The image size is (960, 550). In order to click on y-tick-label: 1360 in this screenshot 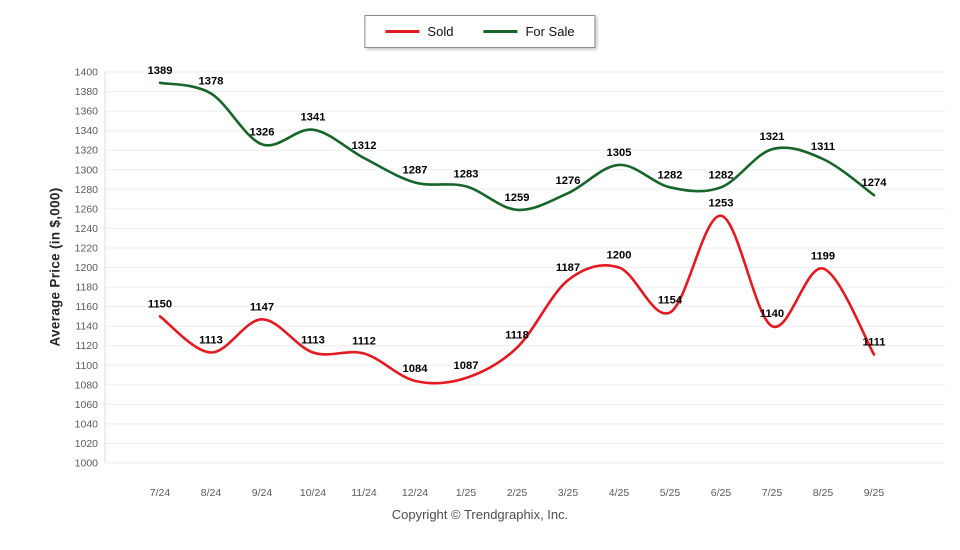, I will do `click(87, 112)`.